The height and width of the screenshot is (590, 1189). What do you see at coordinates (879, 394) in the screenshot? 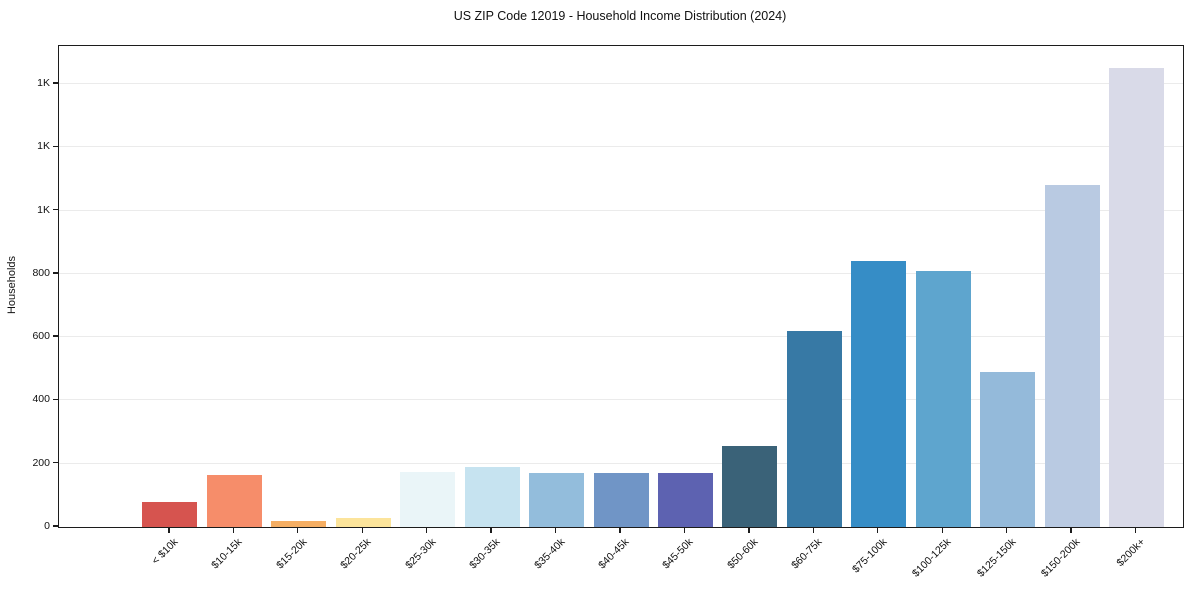
I see `bar-$75-100k` at bounding box center [879, 394].